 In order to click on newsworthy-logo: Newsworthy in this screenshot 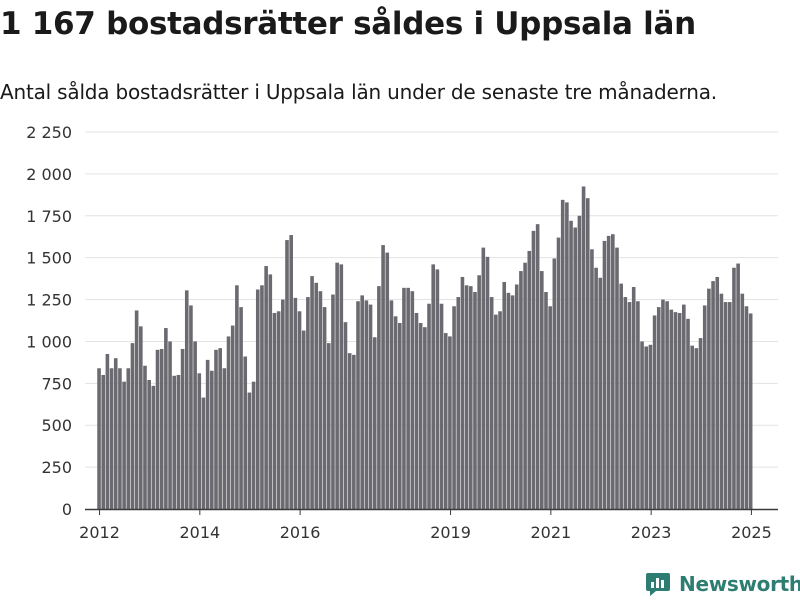, I will do `click(722, 584)`.